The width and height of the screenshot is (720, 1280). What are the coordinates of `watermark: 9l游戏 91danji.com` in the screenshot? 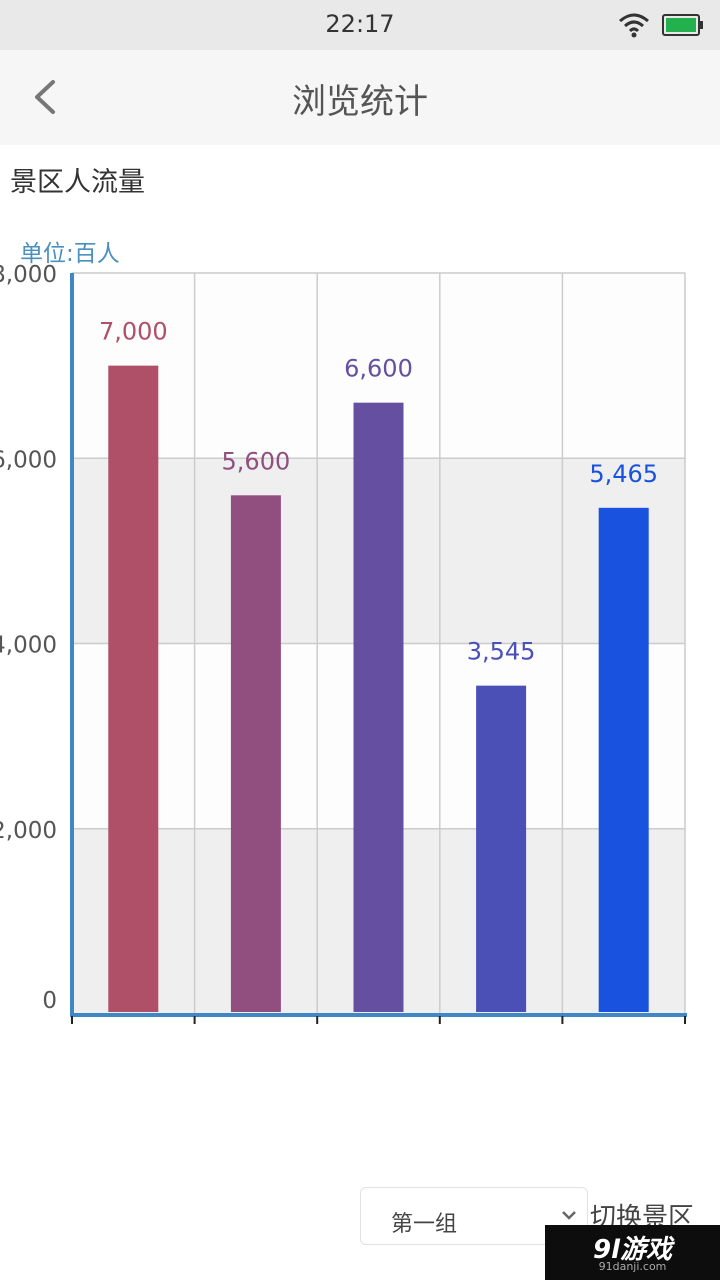 It's located at (632, 1252).